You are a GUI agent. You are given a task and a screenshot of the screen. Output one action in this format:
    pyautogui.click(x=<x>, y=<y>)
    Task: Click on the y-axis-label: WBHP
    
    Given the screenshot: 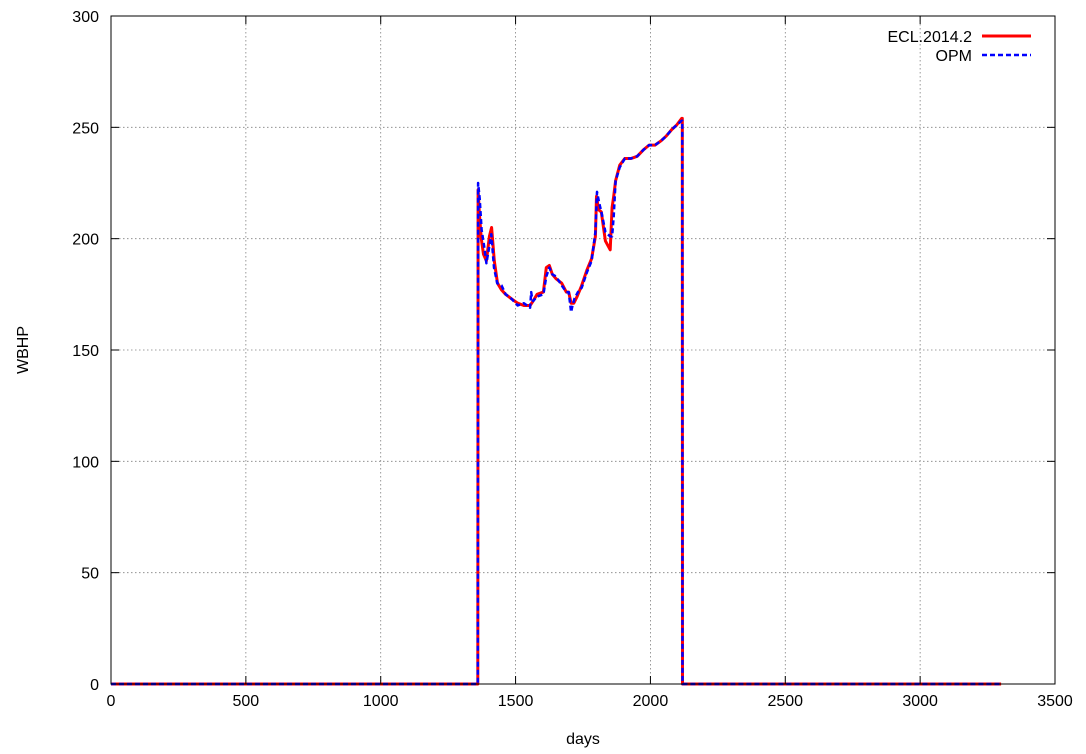 What is the action you would take?
    pyautogui.click(x=23, y=350)
    